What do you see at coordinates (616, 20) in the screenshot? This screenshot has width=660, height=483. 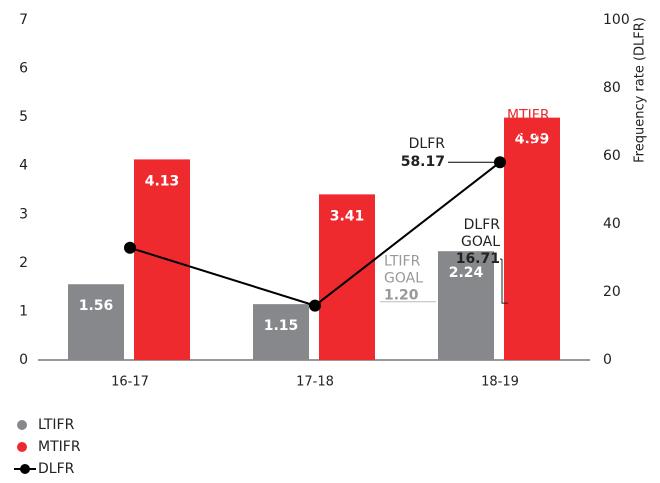 I see `y2-tick-label: 100` at bounding box center [616, 20].